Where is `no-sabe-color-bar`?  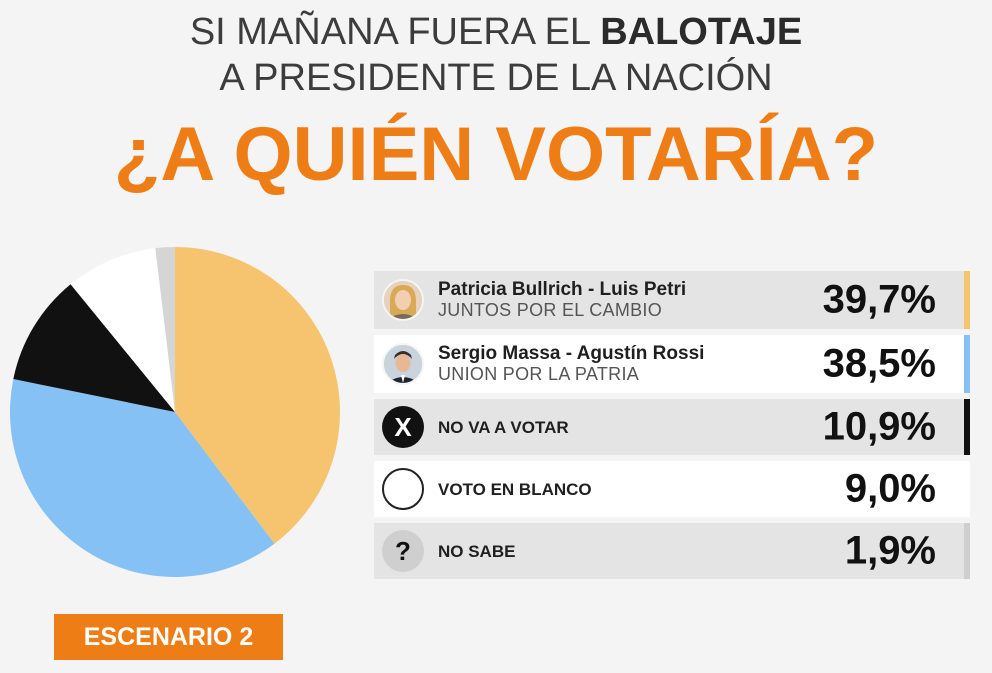
no-sabe-color-bar is located at coordinates (967, 551).